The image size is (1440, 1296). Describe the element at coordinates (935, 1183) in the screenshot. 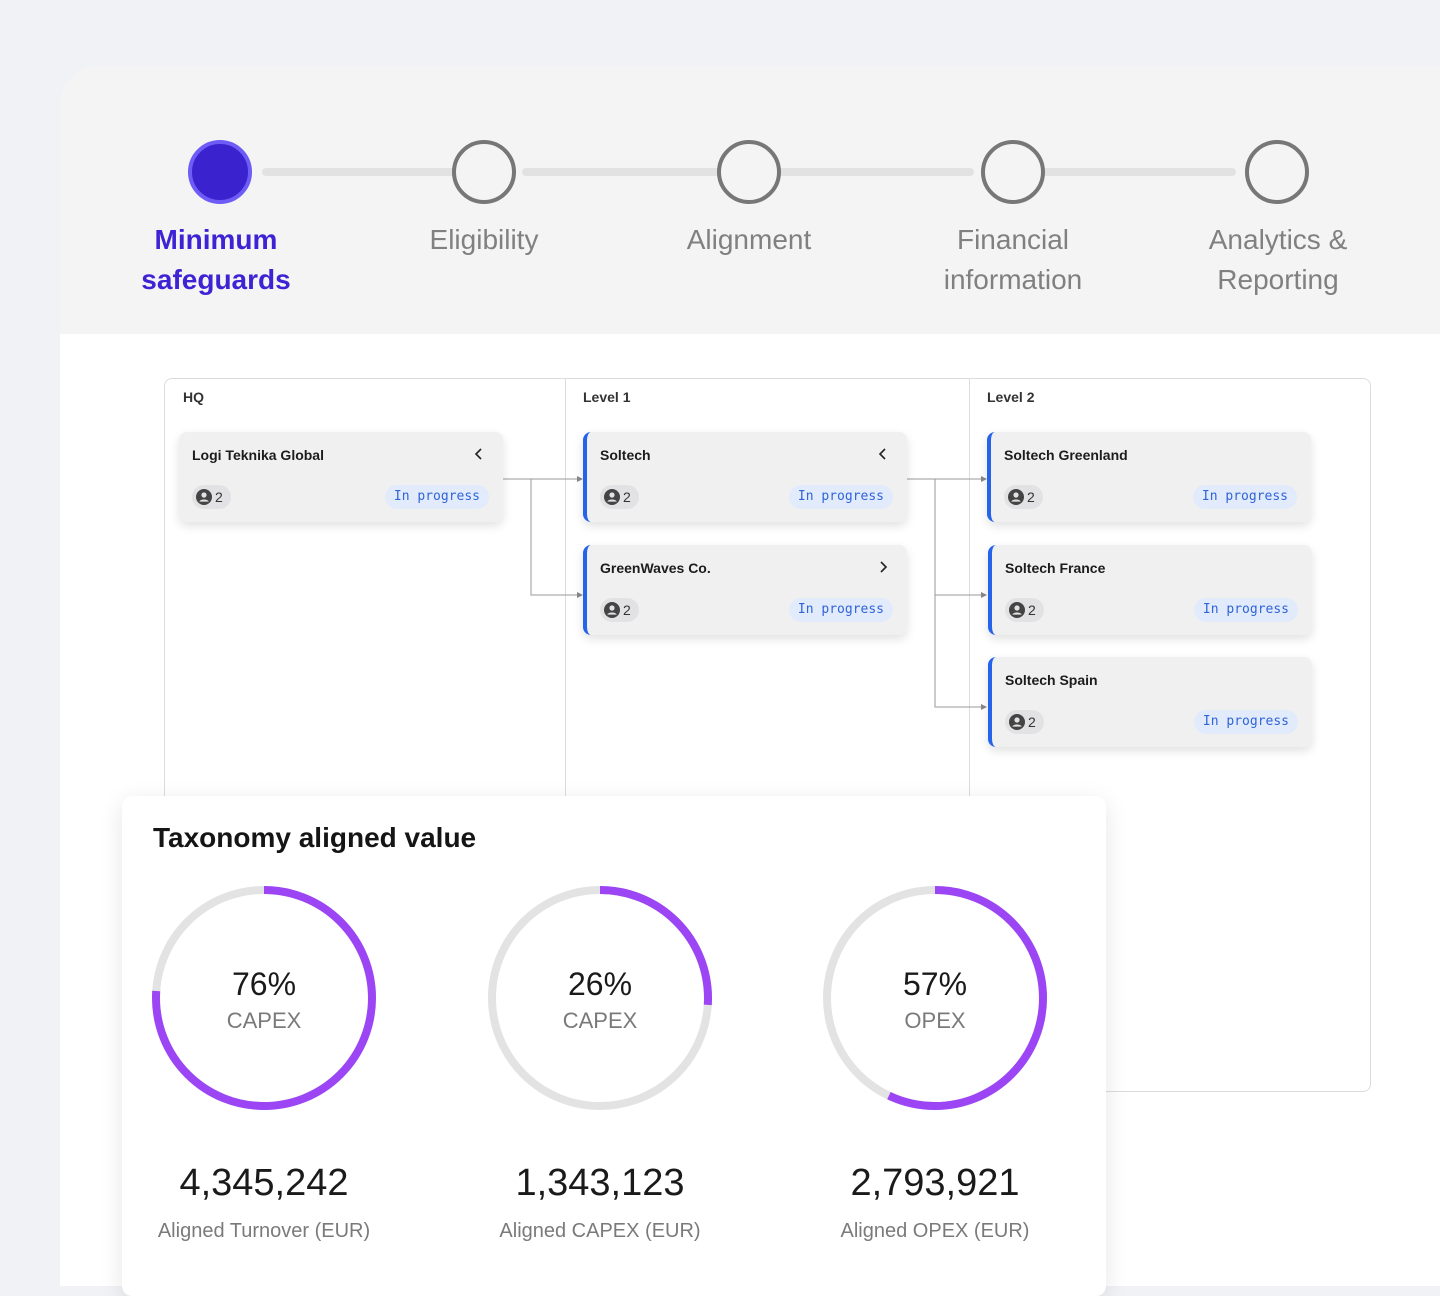

I see `aligned-amount: 2,793,921` at that location.